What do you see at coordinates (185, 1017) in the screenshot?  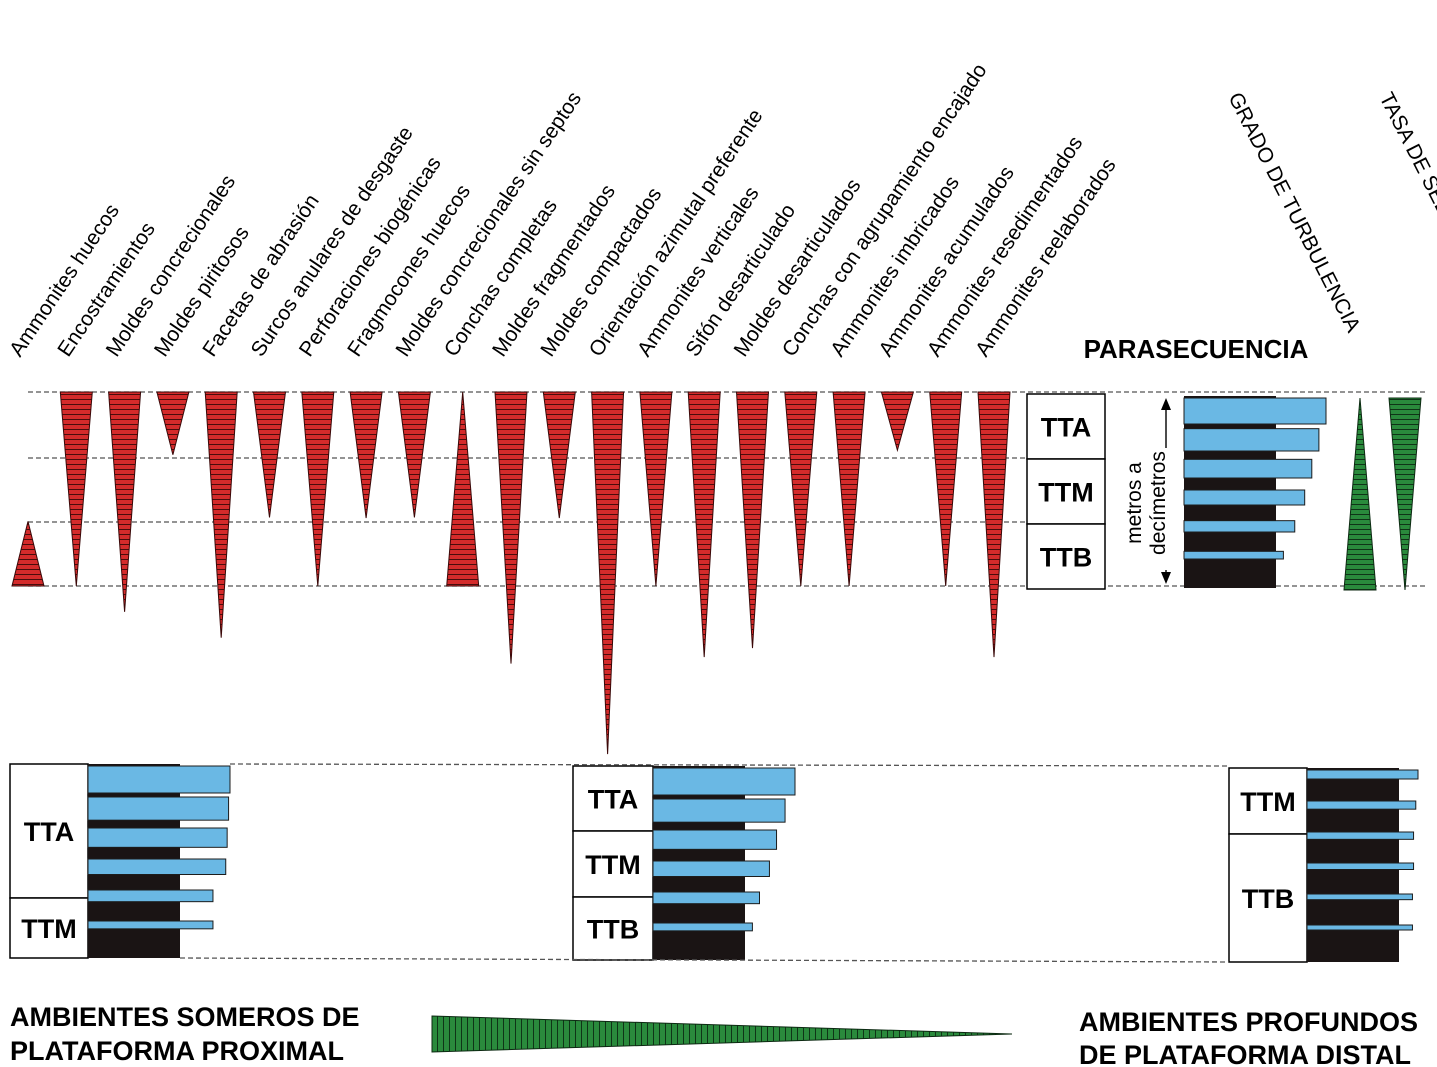 I see `shallow-environment-label-line1: AMBIENTES SOMEROS DE` at bounding box center [185, 1017].